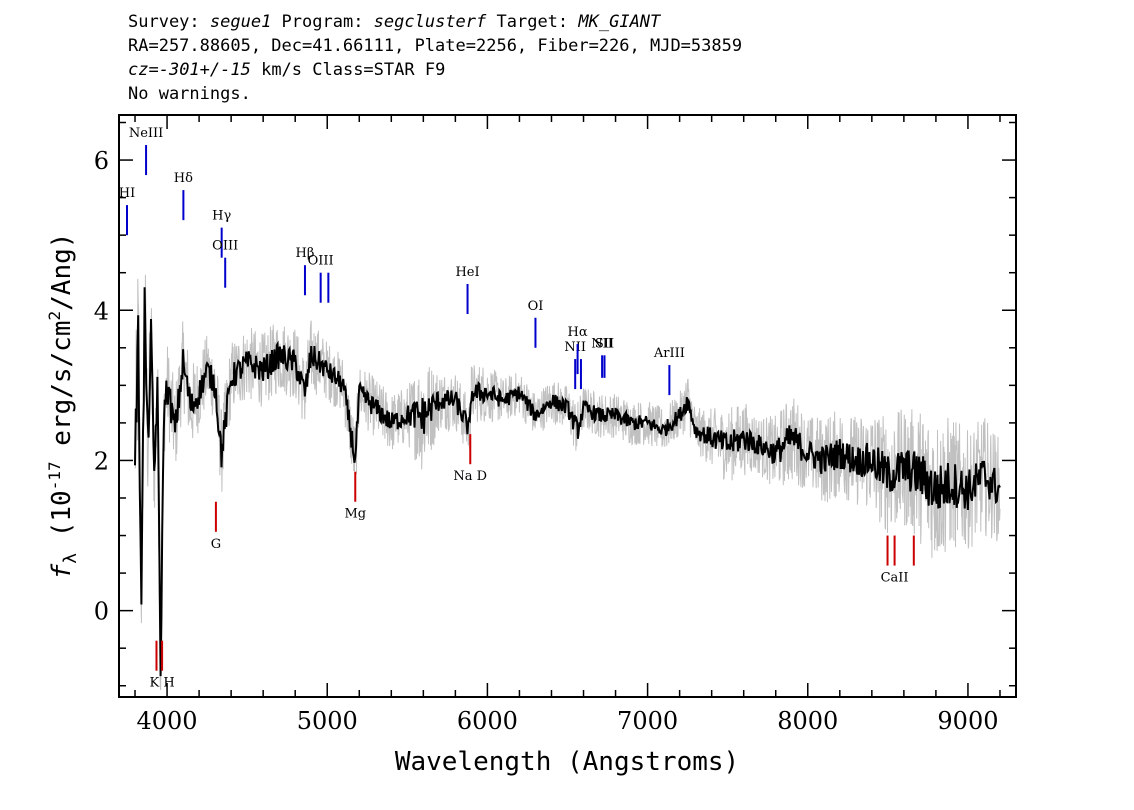  Describe the element at coordinates (183, 196) in the screenshot. I see `emission-line-2: Hδ` at that location.